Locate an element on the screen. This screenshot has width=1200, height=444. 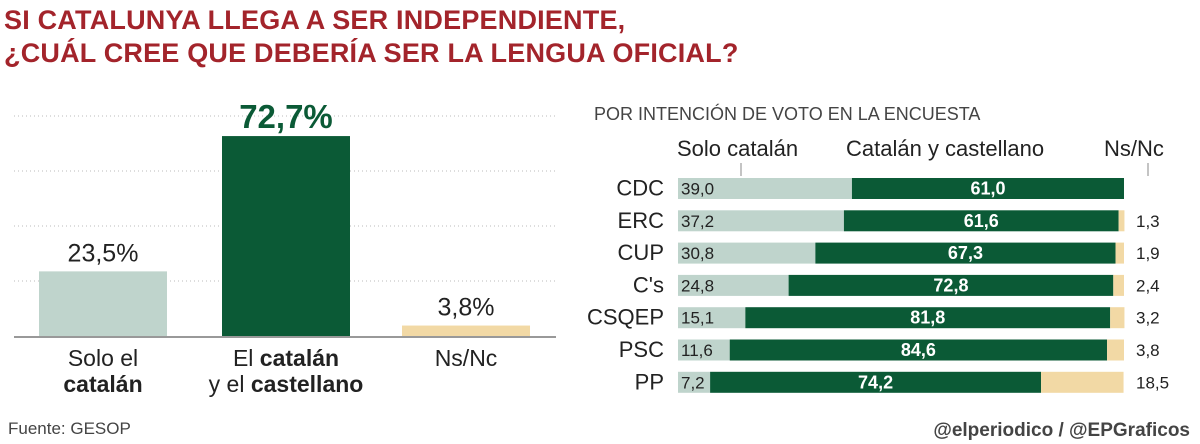
party-label: CUP is located at coordinates (641, 252).